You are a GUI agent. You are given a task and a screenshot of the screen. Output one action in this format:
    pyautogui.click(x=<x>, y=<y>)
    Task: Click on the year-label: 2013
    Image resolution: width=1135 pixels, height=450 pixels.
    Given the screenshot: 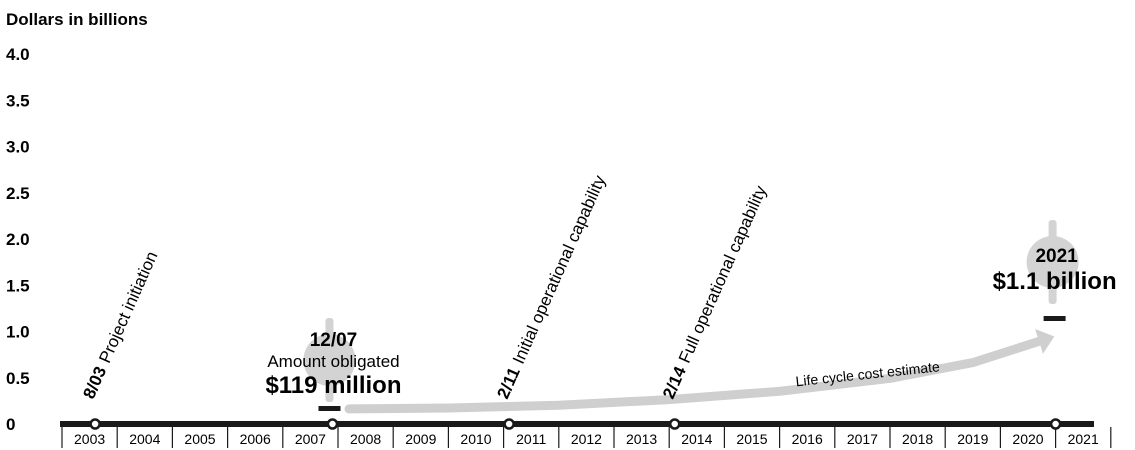 What is the action you would take?
    pyautogui.click(x=641, y=439)
    